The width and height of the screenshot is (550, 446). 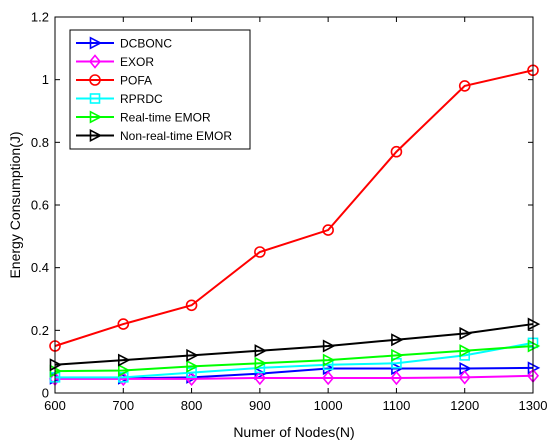 I want to click on legend-item: EXOR, so click(x=115, y=61).